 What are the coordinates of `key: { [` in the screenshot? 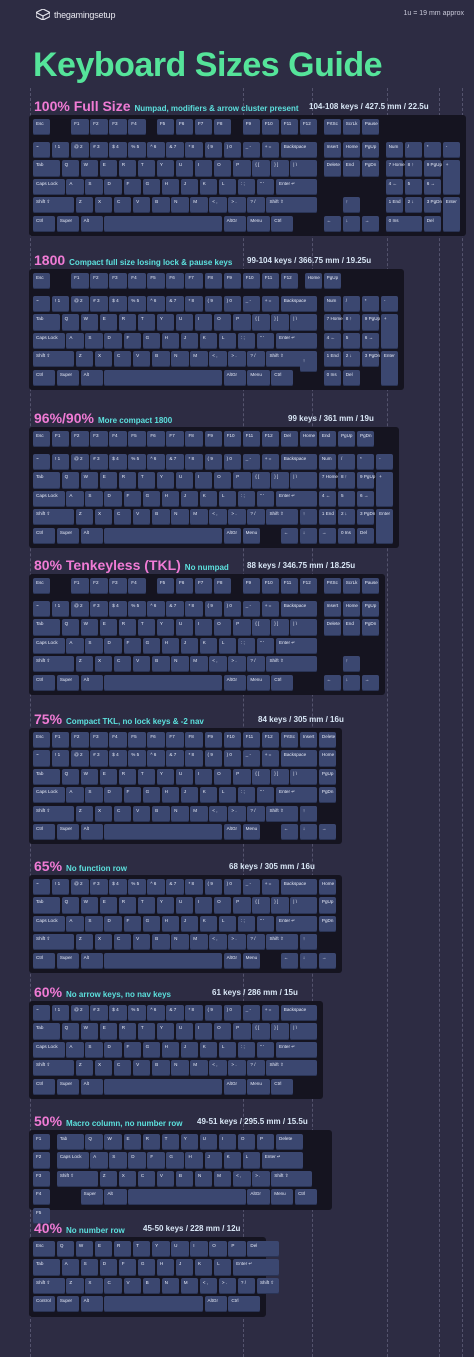 It's located at (261, 776).